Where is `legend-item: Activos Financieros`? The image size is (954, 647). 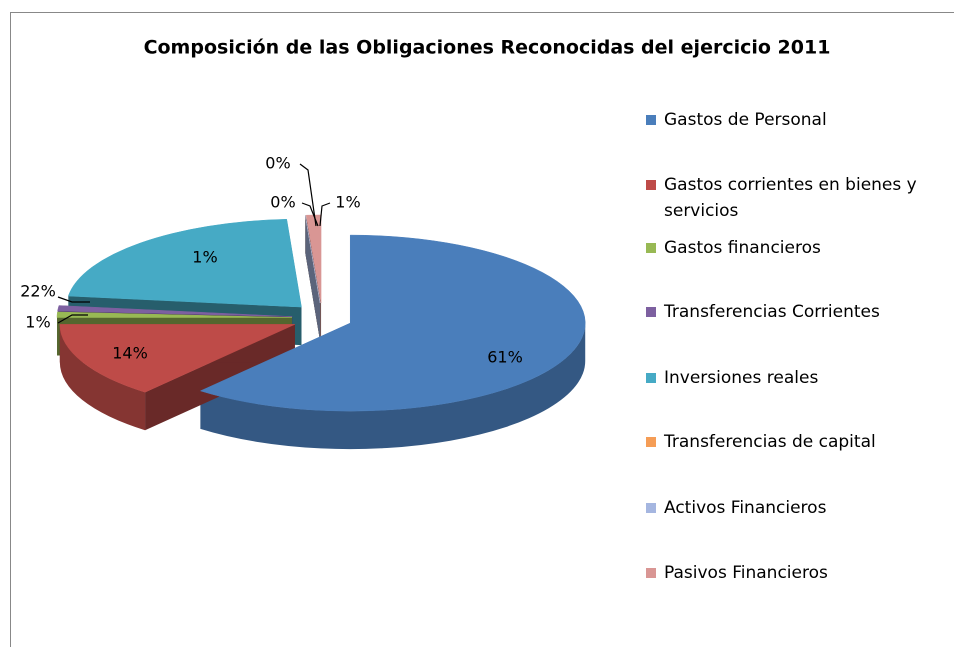
legend-item: Activos Financieros is located at coordinates (796, 508).